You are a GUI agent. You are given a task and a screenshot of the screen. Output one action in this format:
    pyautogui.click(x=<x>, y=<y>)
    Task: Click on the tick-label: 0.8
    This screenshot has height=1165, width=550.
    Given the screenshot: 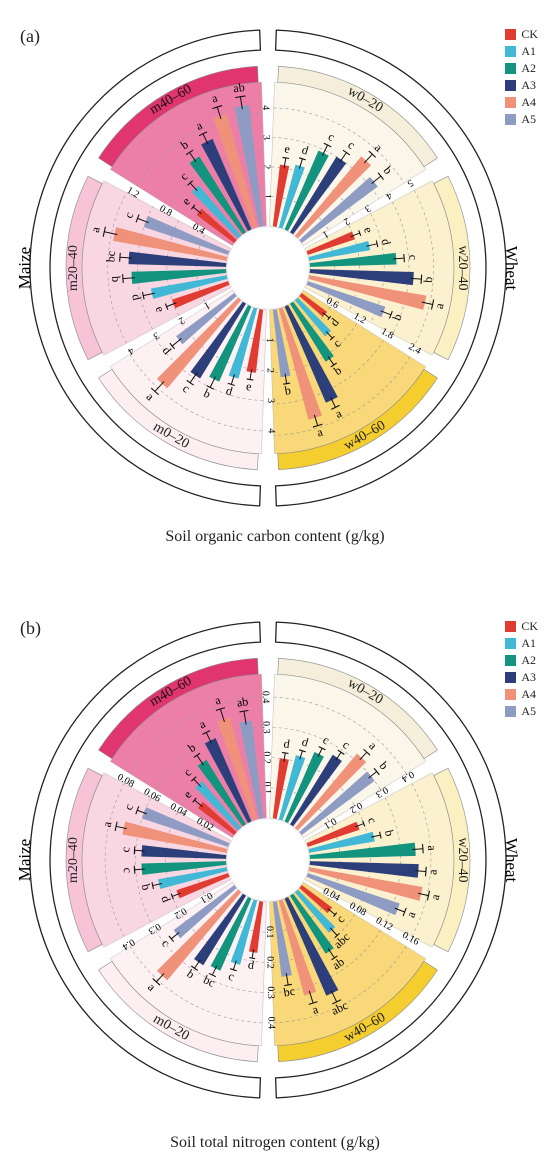 What is the action you would take?
    pyautogui.click(x=166, y=211)
    